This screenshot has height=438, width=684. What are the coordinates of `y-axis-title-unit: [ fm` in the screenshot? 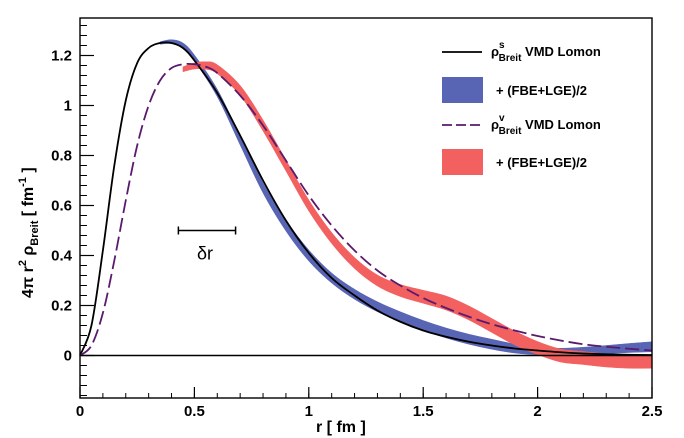 It's located at (28, 204).